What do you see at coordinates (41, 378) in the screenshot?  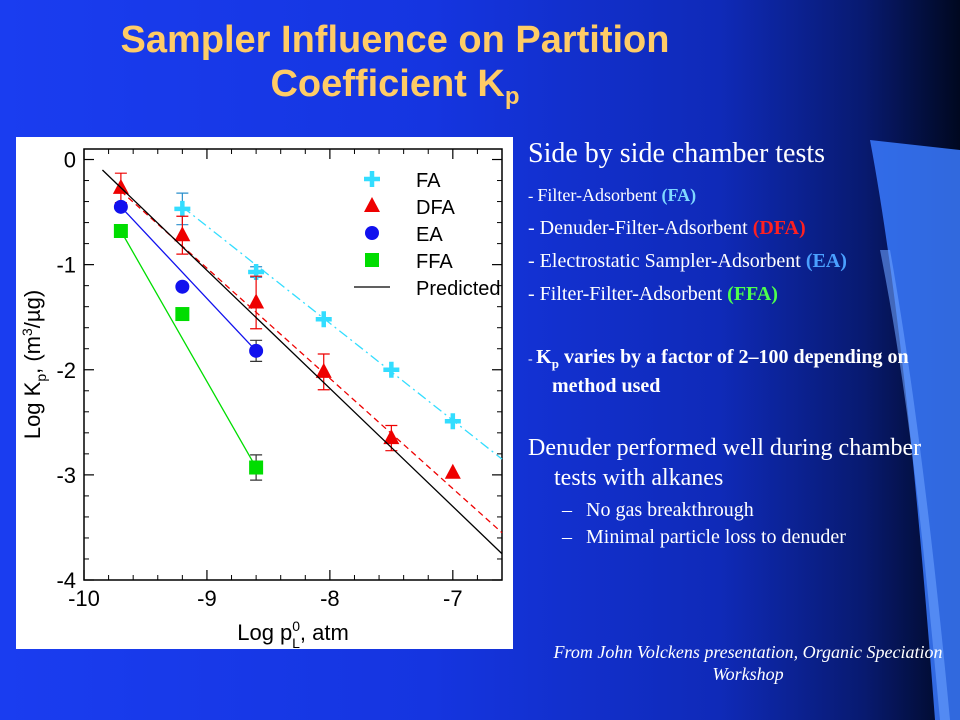 I see `y-axis-label-part: p` at bounding box center [41, 378].